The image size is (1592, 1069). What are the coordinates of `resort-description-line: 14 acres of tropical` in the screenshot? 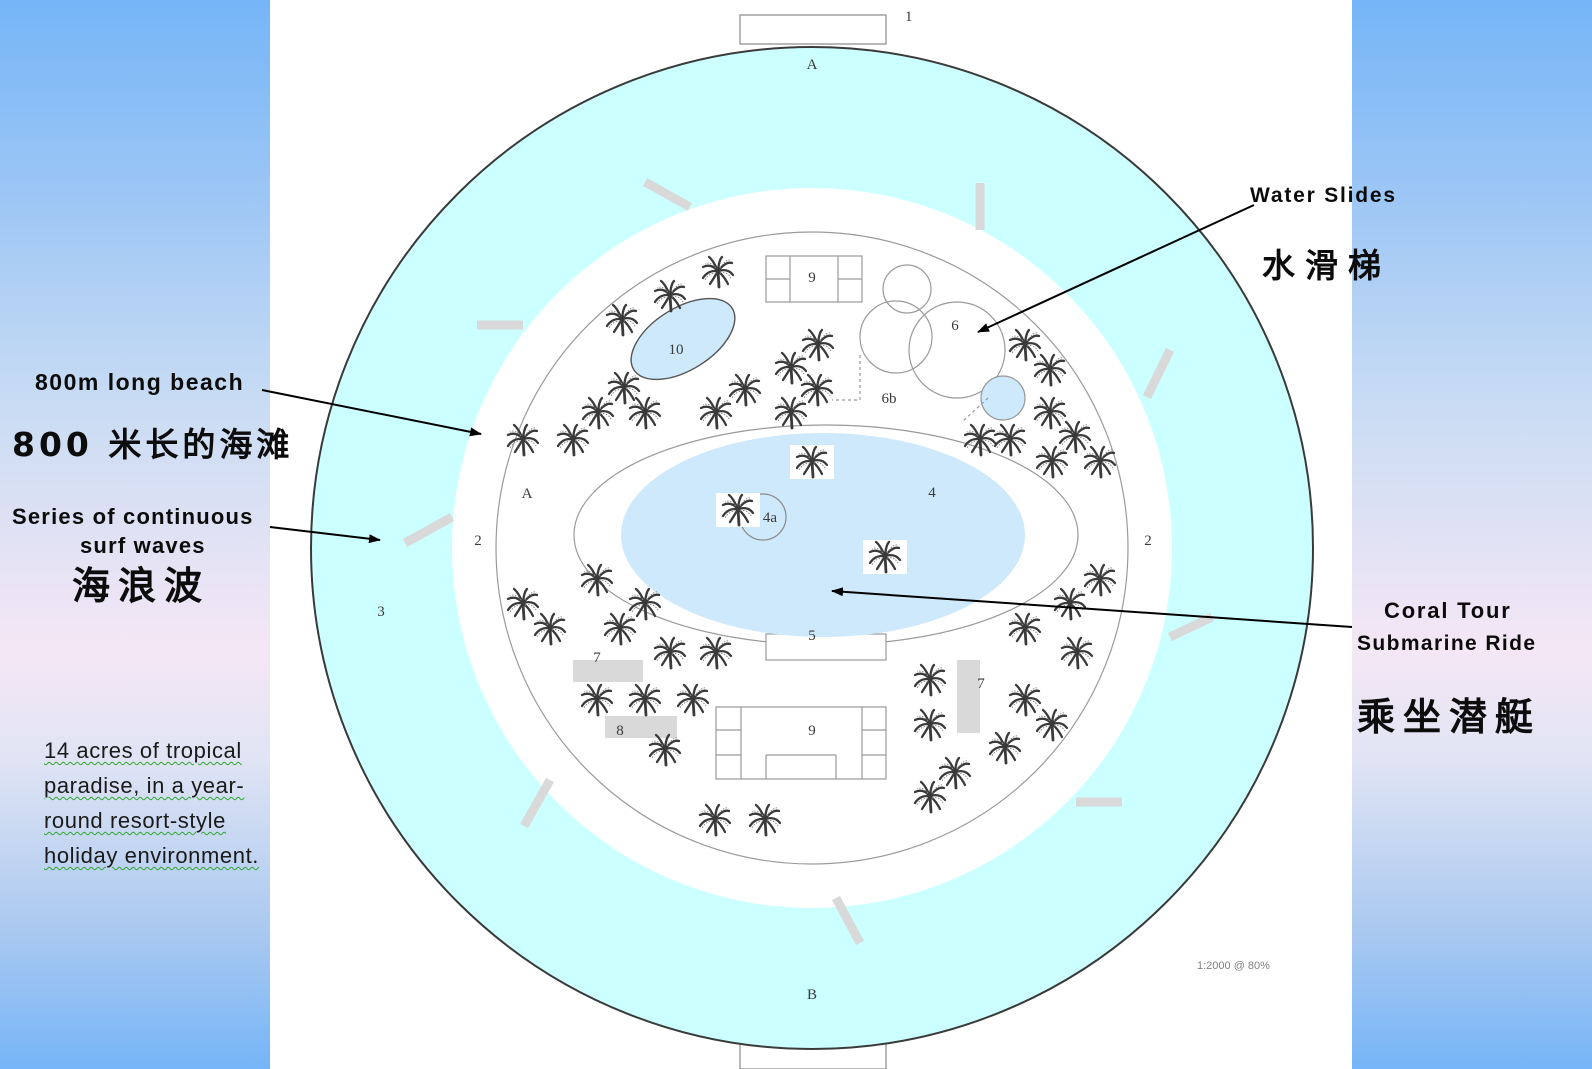 It's located at (143, 750).